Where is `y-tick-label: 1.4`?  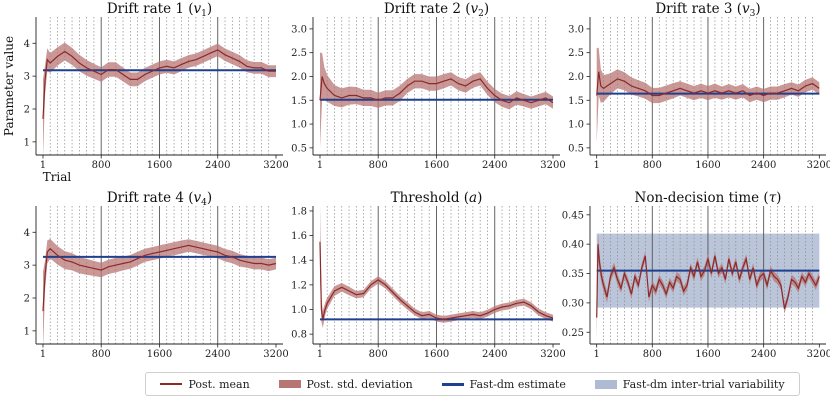
y-tick-label: 1.4 is located at coordinates (299, 261).